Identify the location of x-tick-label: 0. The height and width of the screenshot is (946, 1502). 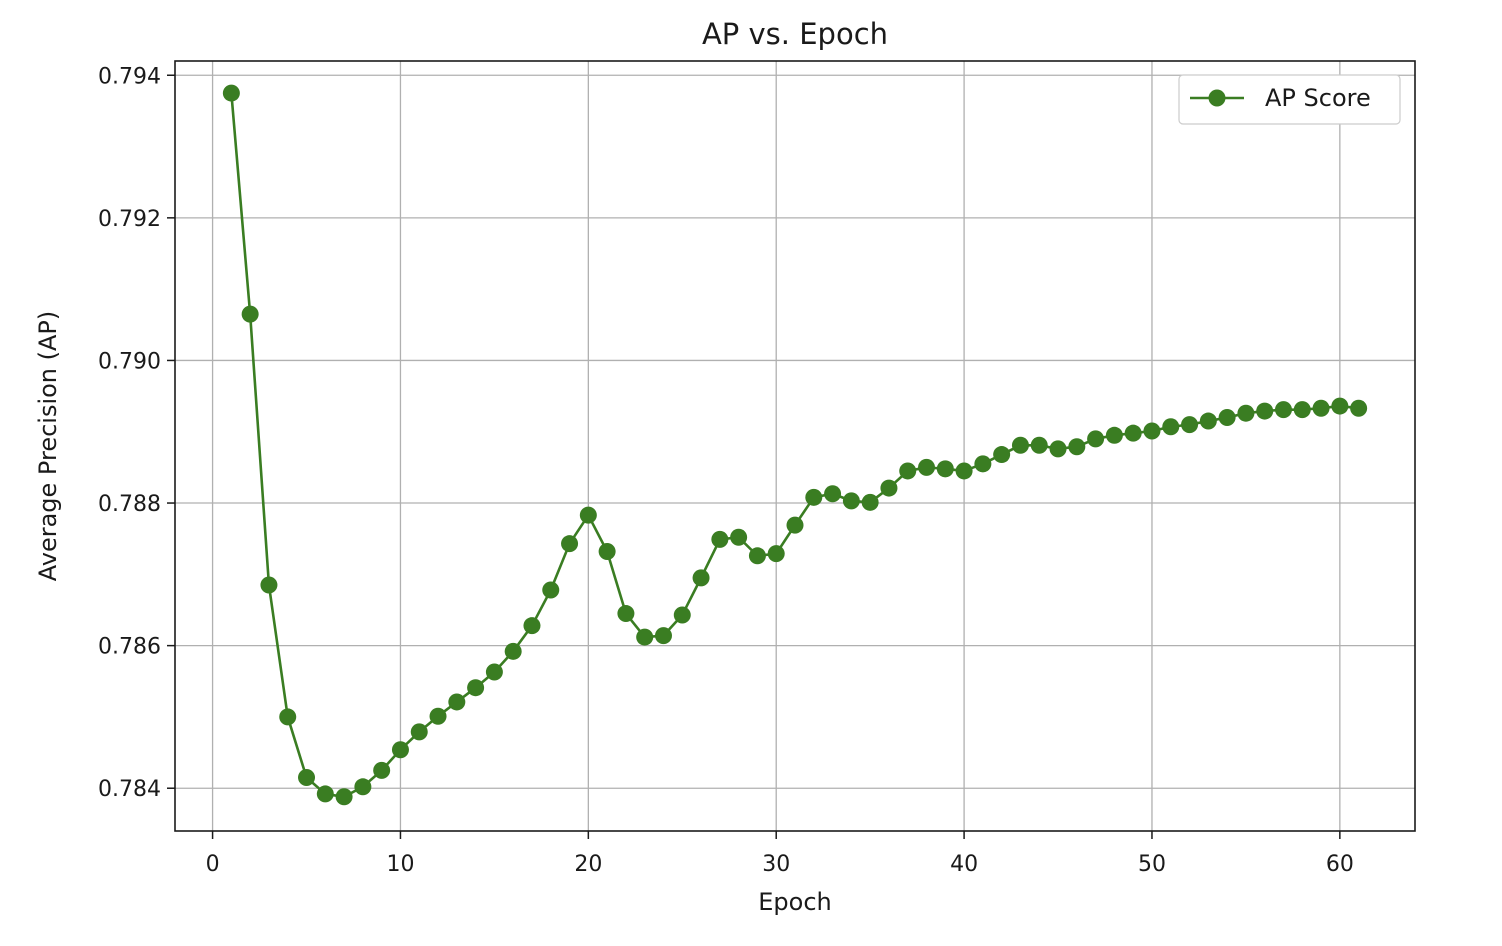
(213, 864).